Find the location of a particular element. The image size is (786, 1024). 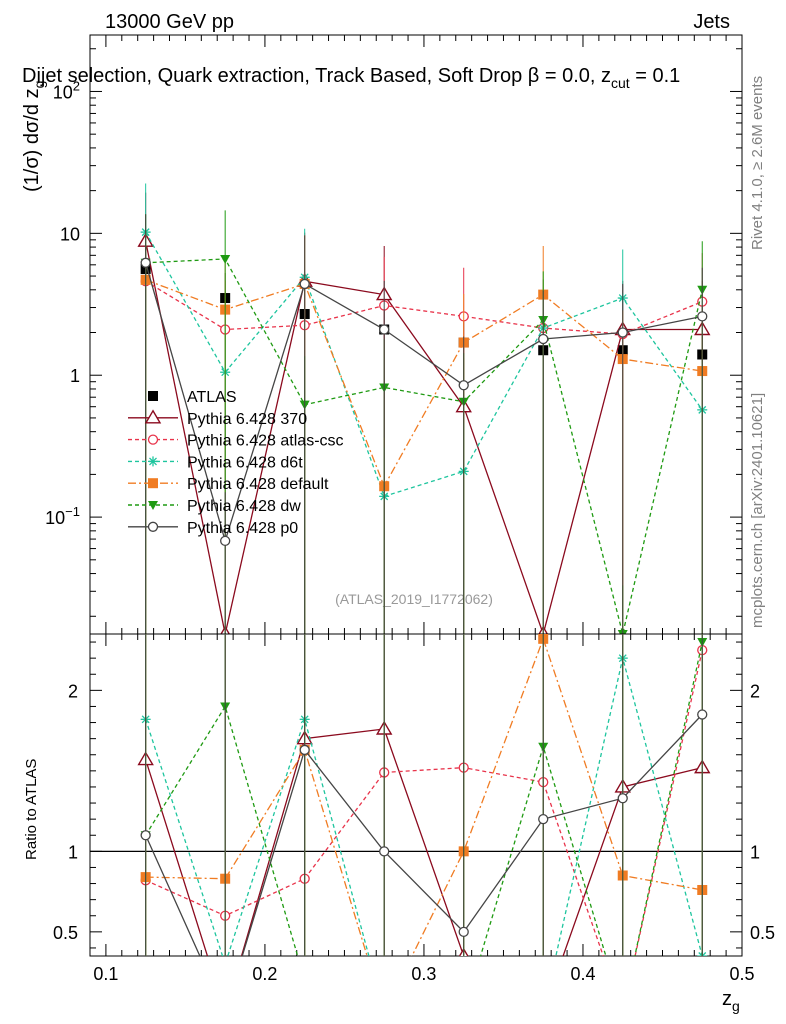

legend-label: Pythia 6.428 d6t is located at coordinates (245, 462).